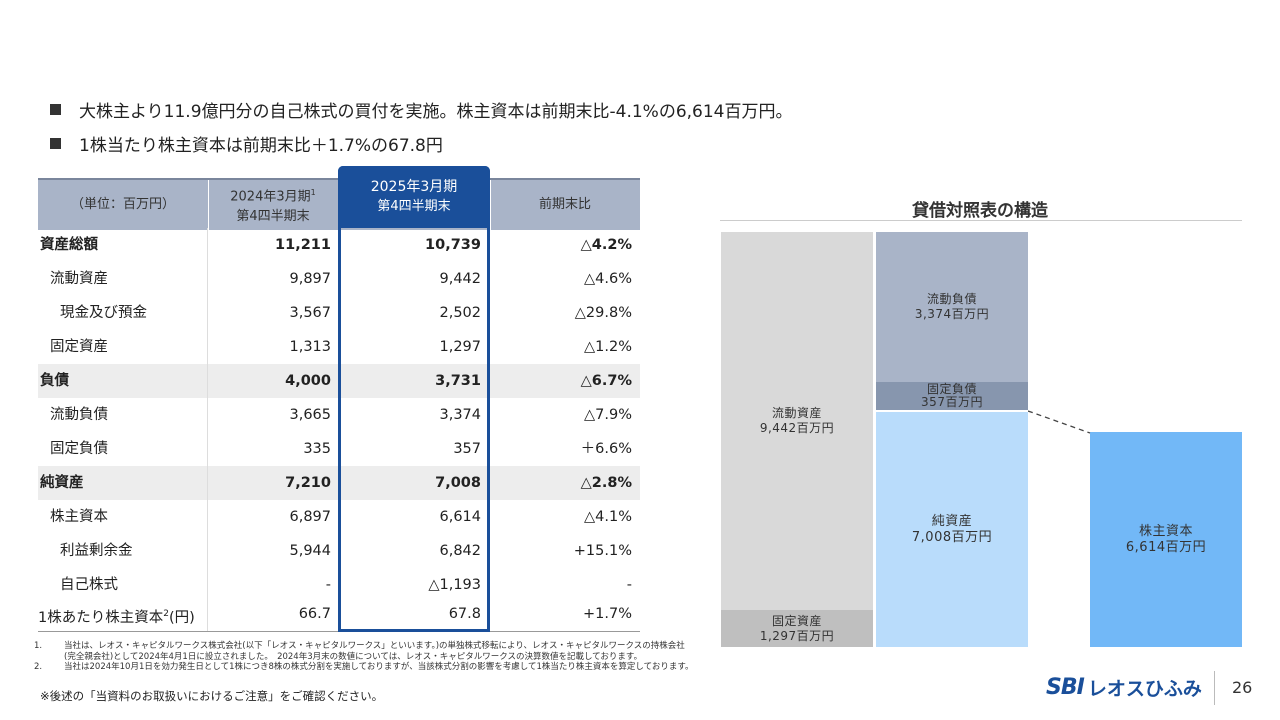  I want to click on block-value: 357百万円, so click(952, 402).